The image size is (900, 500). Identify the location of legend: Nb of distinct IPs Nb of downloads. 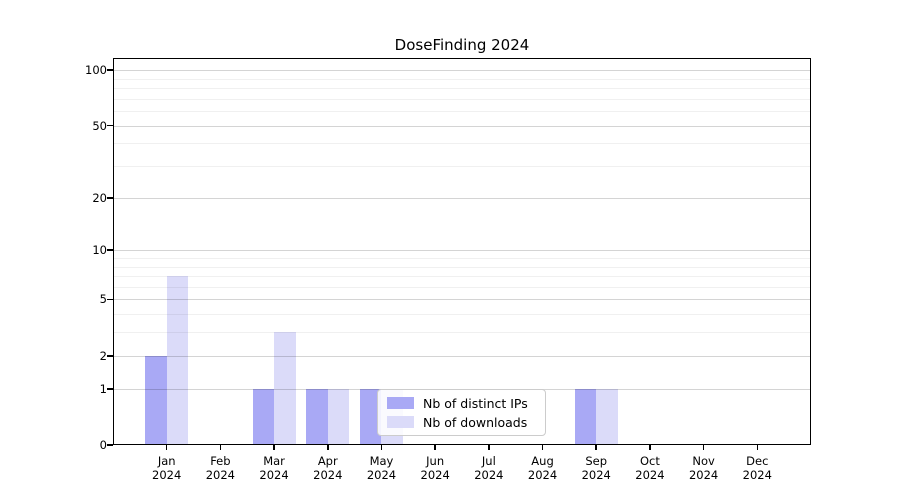
(461, 412).